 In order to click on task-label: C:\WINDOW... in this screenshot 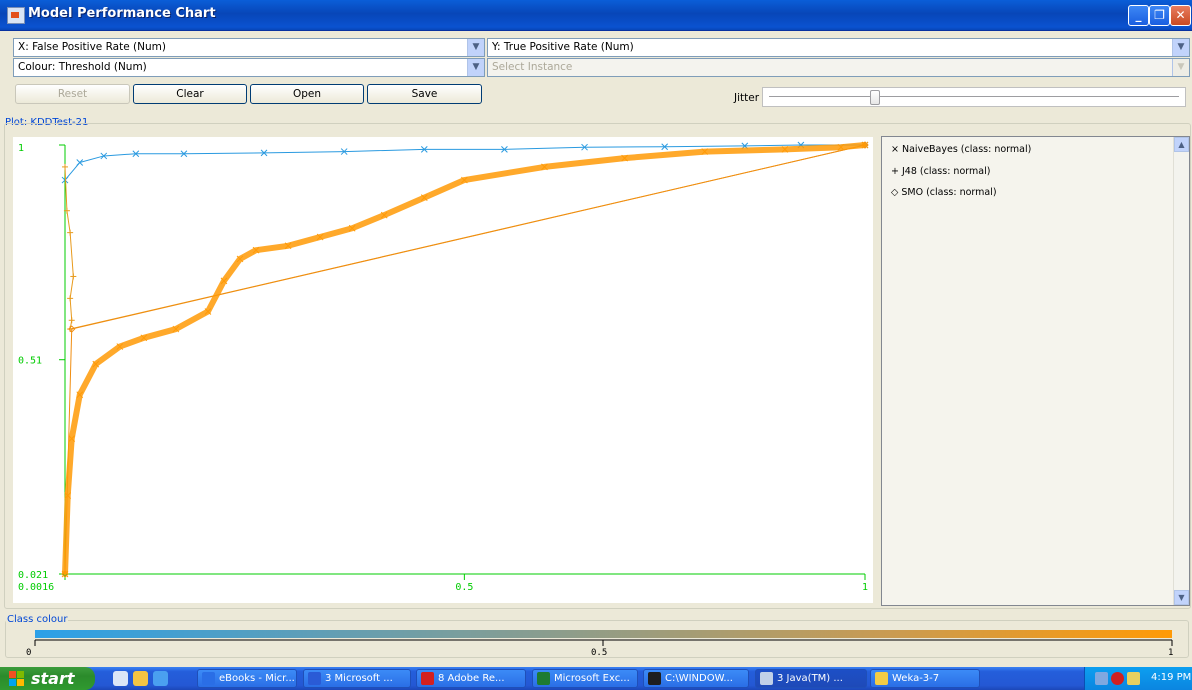, I will do `click(699, 678)`.